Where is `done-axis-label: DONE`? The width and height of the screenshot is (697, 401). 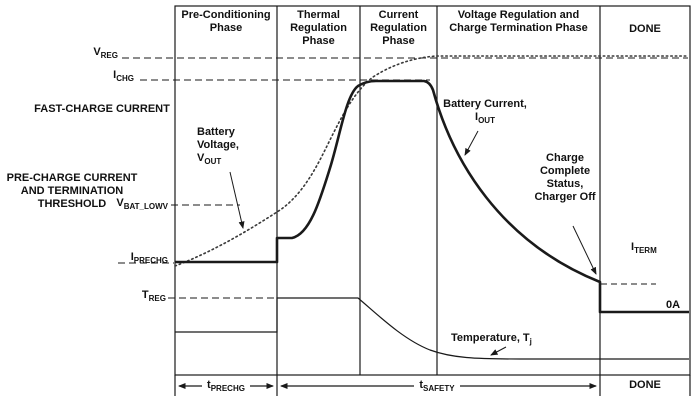 done-axis-label: DONE is located at coordinates (645, 385).